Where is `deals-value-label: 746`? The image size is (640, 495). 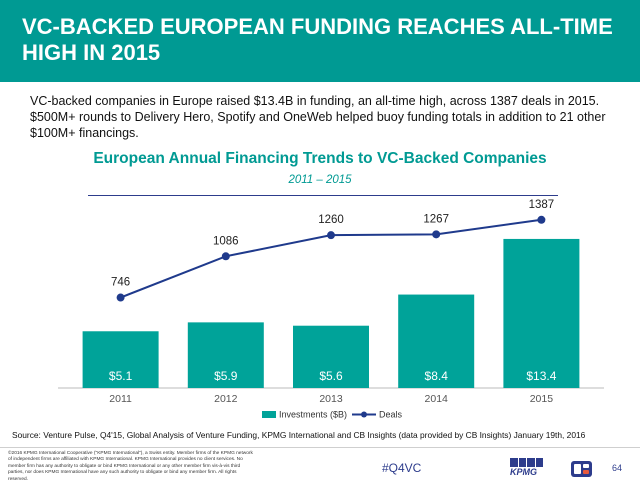 deals-value-label: 746 is located at coordinates (120, 283).